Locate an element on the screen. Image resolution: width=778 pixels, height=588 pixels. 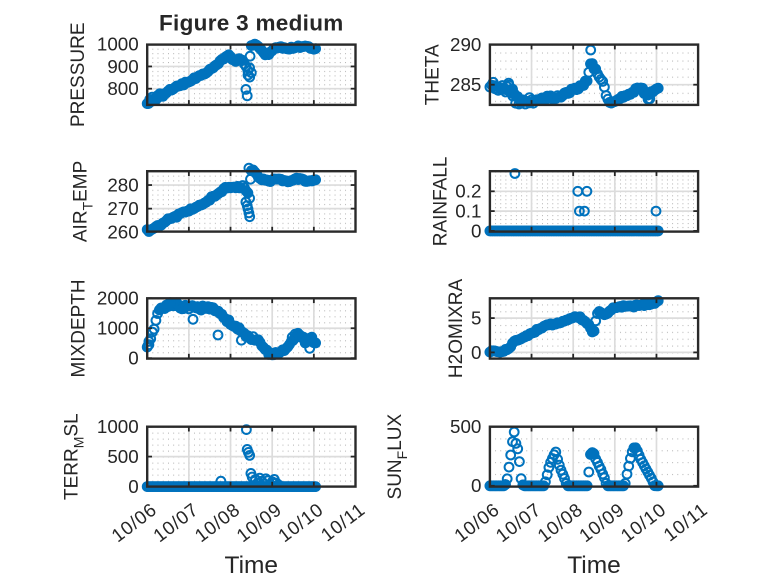
svg-text: 285 is located at coordinates (465, 84).